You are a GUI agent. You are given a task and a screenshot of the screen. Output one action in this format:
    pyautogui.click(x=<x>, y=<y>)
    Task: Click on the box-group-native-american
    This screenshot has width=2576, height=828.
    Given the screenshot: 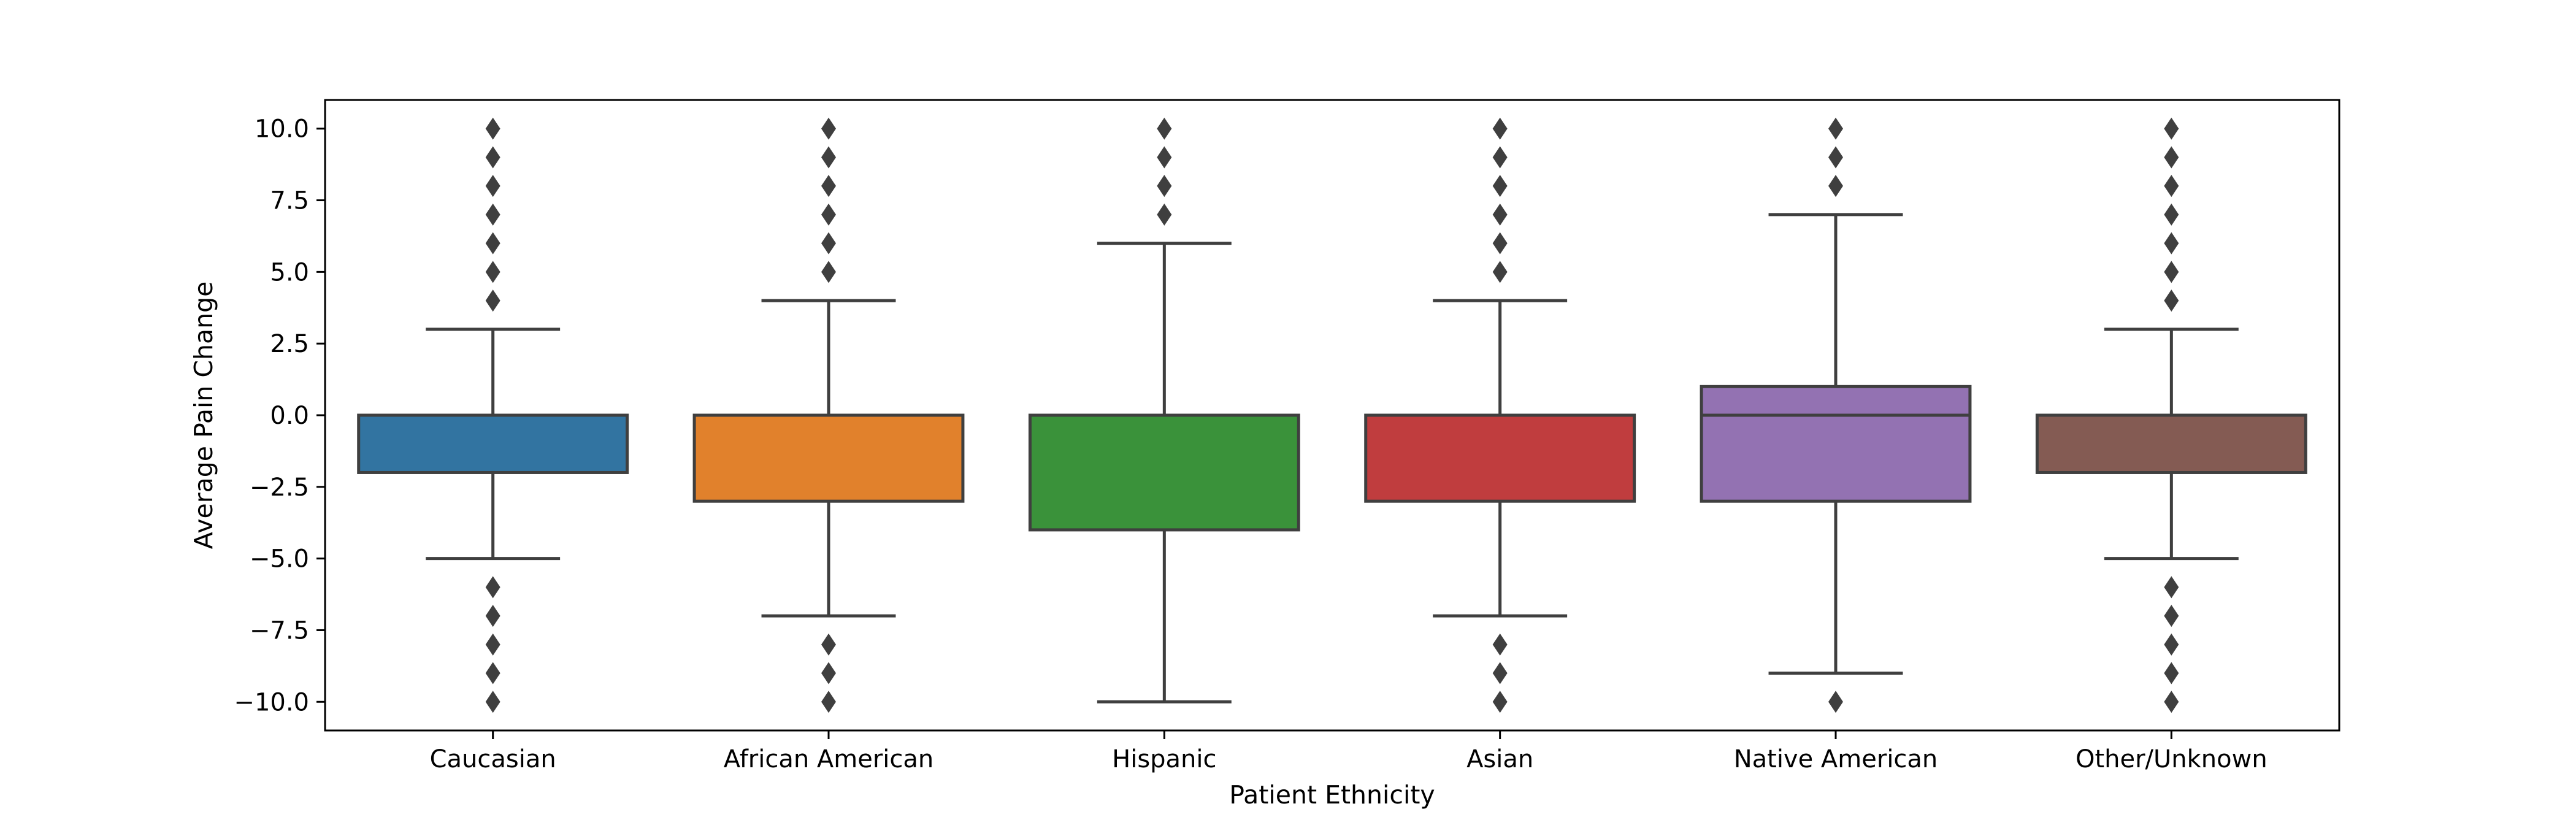 What is the action you would take?
    pyautogui.click(x=1836, y=415)
    